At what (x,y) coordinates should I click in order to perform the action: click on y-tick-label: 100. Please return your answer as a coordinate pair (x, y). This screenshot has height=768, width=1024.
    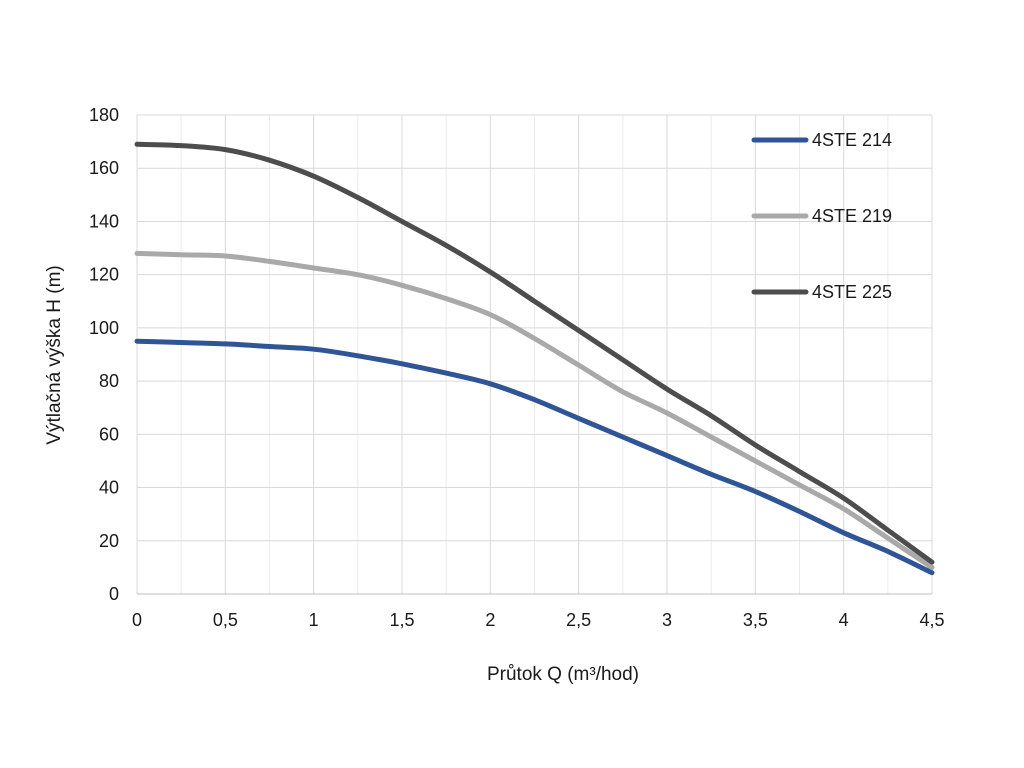
    Looking at the image, I should click on (104, 328).